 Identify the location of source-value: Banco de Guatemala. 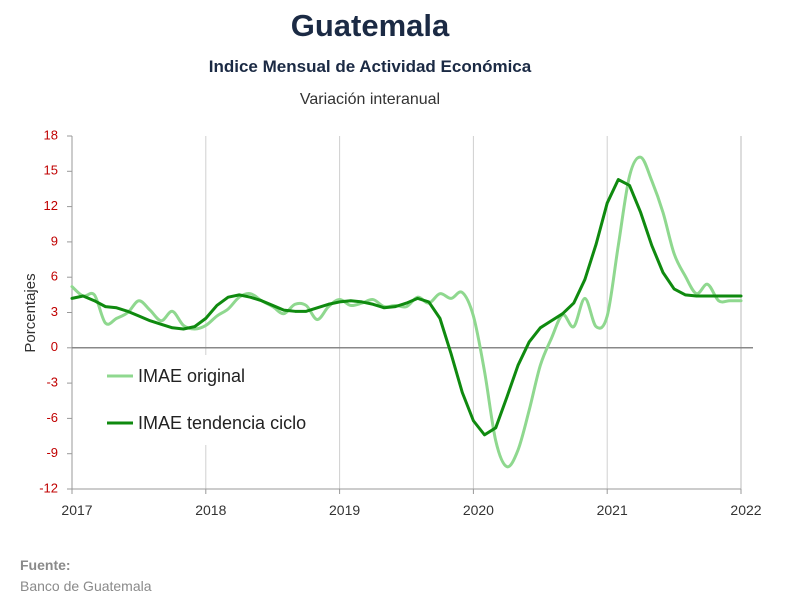
(86, 586).